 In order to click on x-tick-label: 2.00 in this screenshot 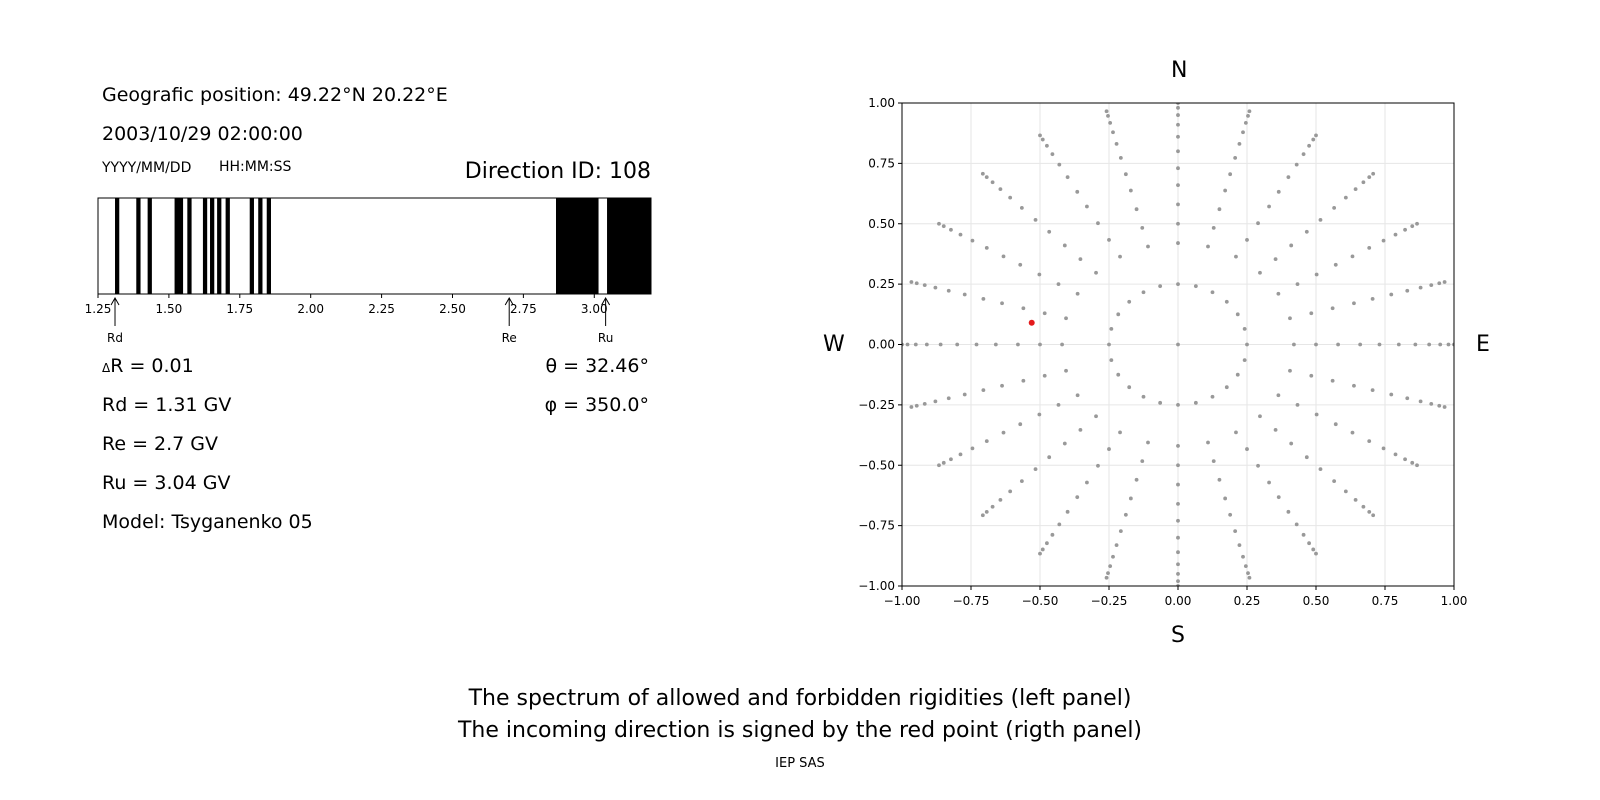, I will do `click(310, 309)`.